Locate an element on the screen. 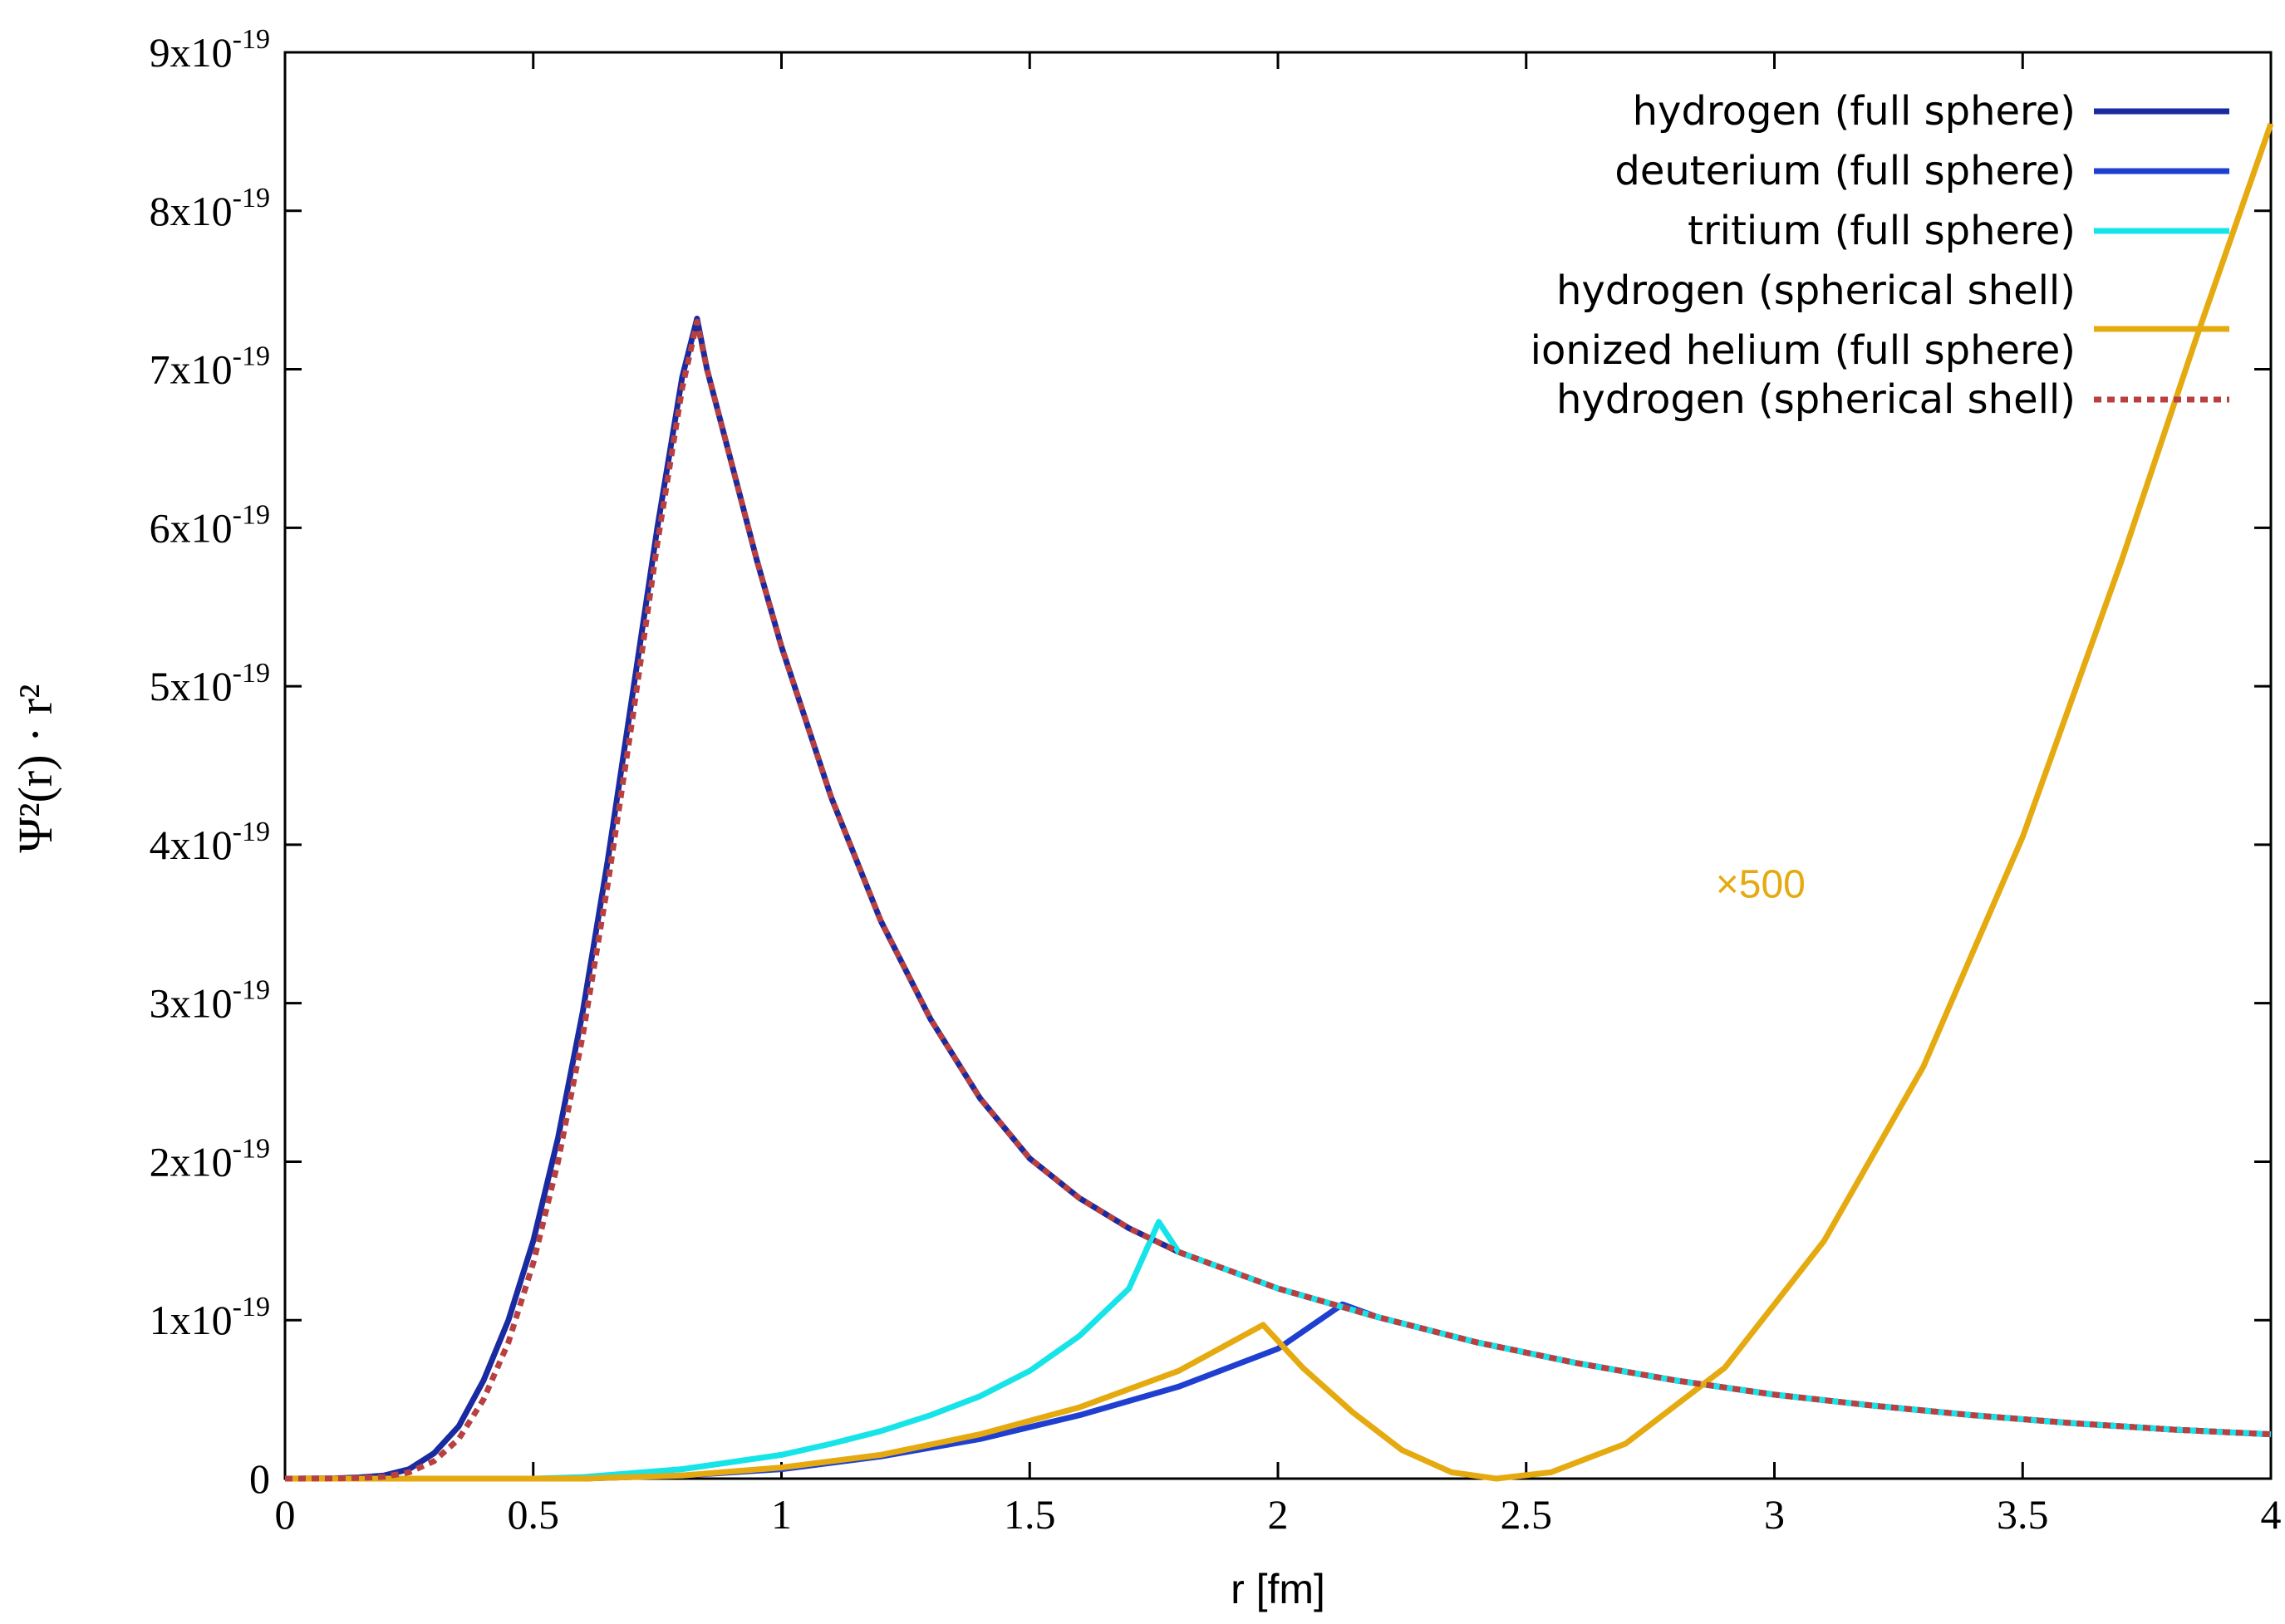  x-tick-label: 1.5 is located at coordinates (1030, 1514).